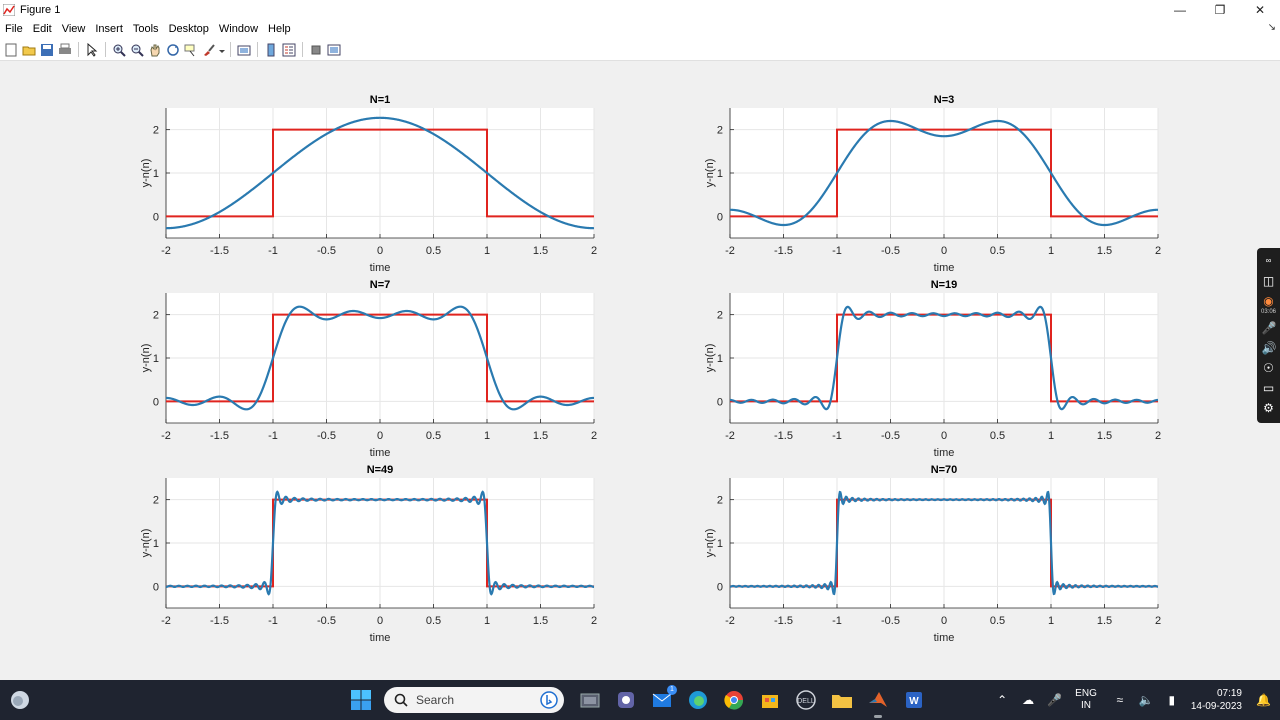 The height and width of the screenshot is (720, 1280). Describe the element at coordinates (316, 50) in the screenshot. I see `hide-plot-tools-icon` at that location.